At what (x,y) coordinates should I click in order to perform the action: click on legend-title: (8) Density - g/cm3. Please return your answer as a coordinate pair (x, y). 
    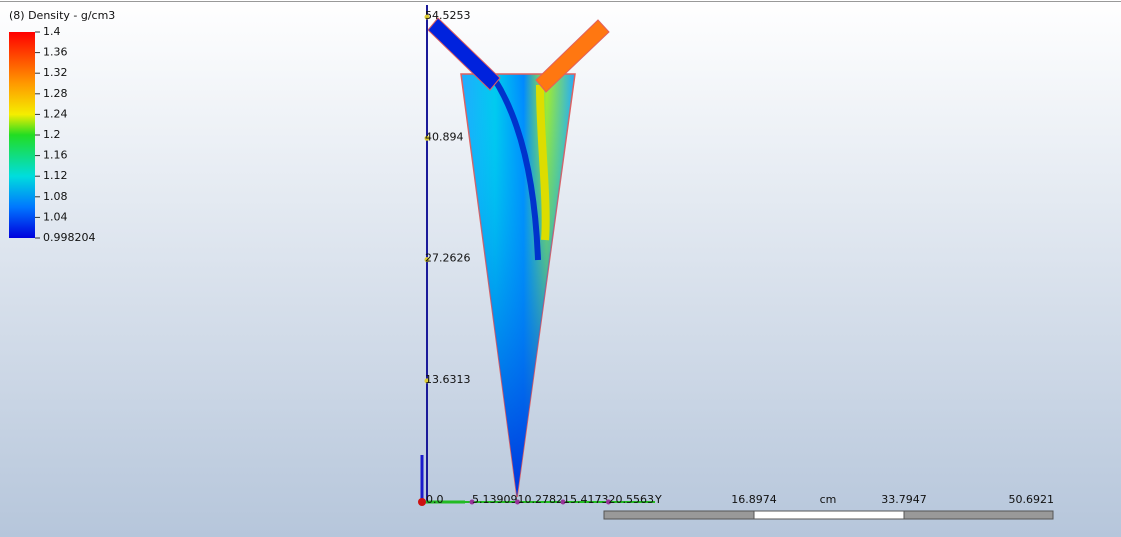
    Looking at the image, I should click on (62, 15).